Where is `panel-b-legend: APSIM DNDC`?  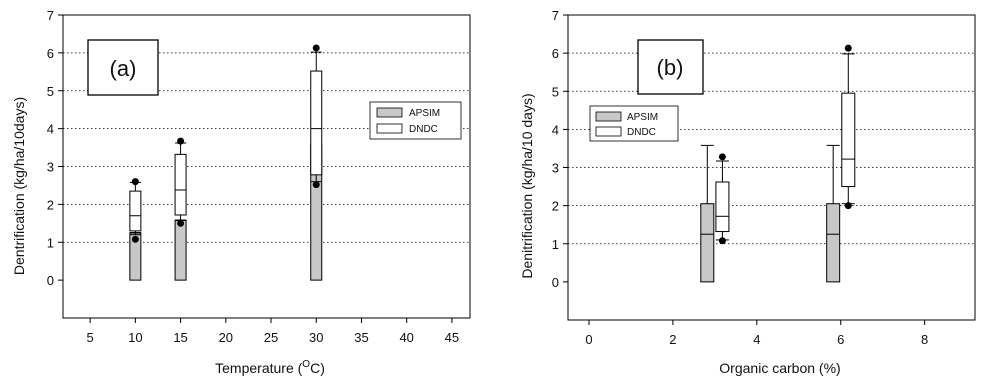
panel-b-legend: APSIM DNDC is located at coordinates (634, 123).